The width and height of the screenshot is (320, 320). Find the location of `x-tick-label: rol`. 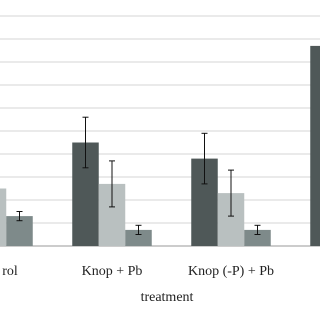

x-tick-label: rol is located at coordinates (10, 271).